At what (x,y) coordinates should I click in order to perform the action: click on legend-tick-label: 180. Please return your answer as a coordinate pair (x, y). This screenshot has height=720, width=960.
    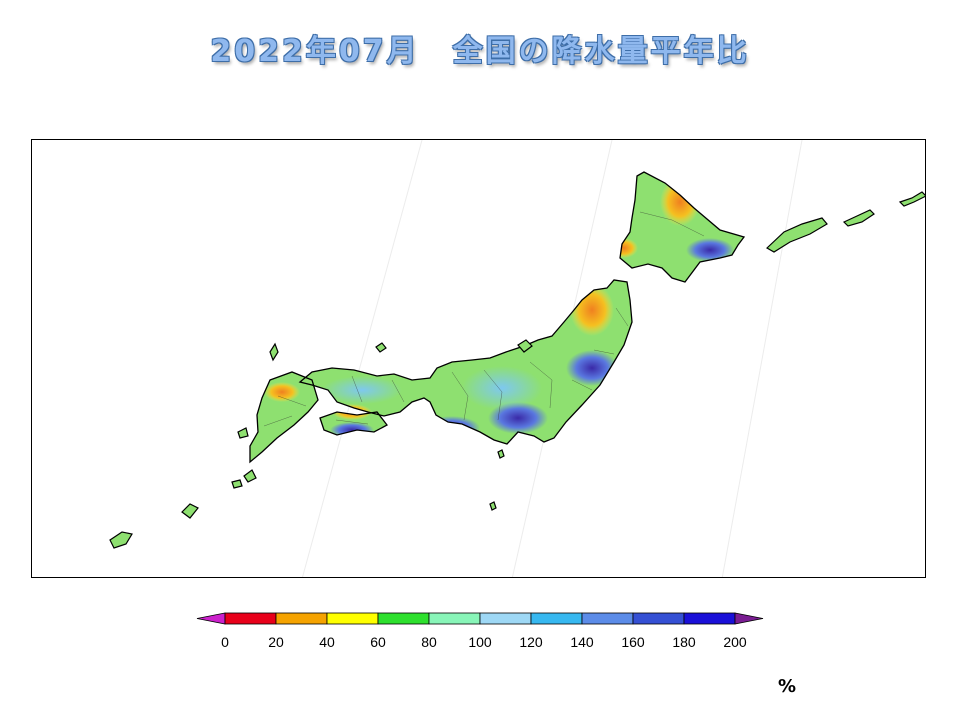
    Looking at the image, I should click on (684, 642).